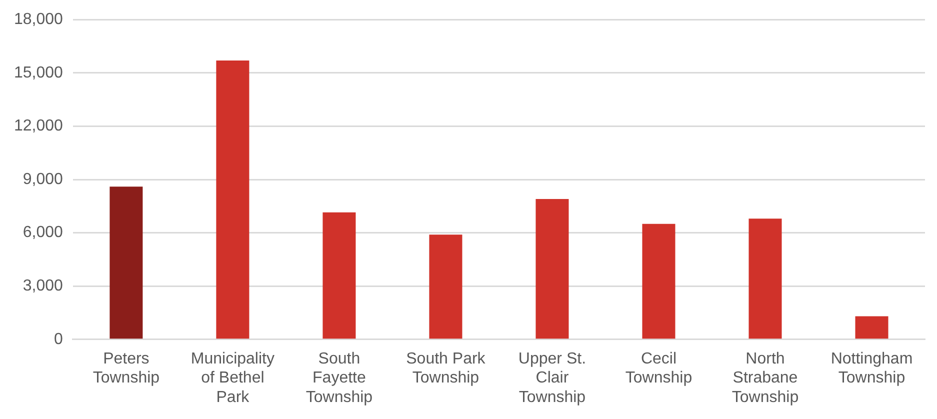 The image size is (937, 419). I want to click on x-tick-label: North Strabane Township, so click(765, 378).